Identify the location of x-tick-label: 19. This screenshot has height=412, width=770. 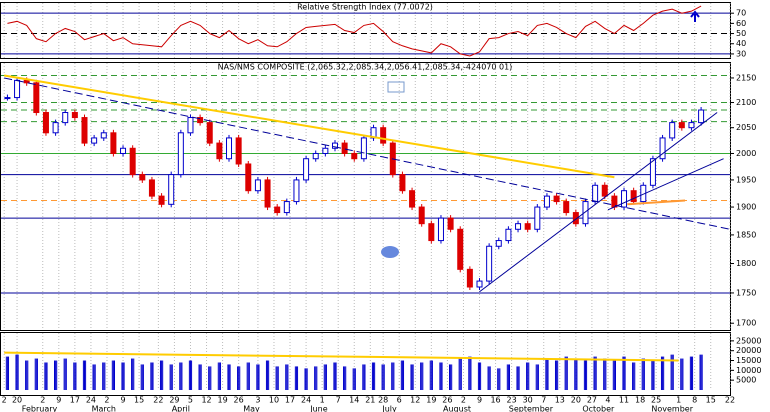
(222, 400).